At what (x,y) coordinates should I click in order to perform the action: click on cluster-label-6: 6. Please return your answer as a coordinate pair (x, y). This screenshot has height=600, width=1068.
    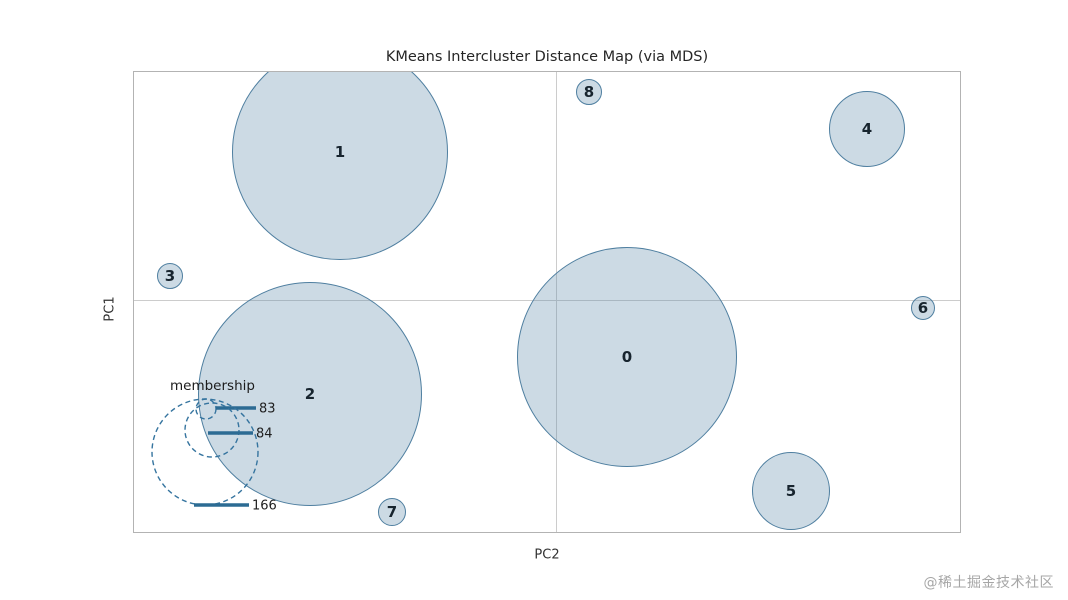
    Looking at the image, I should click on (923, 308).